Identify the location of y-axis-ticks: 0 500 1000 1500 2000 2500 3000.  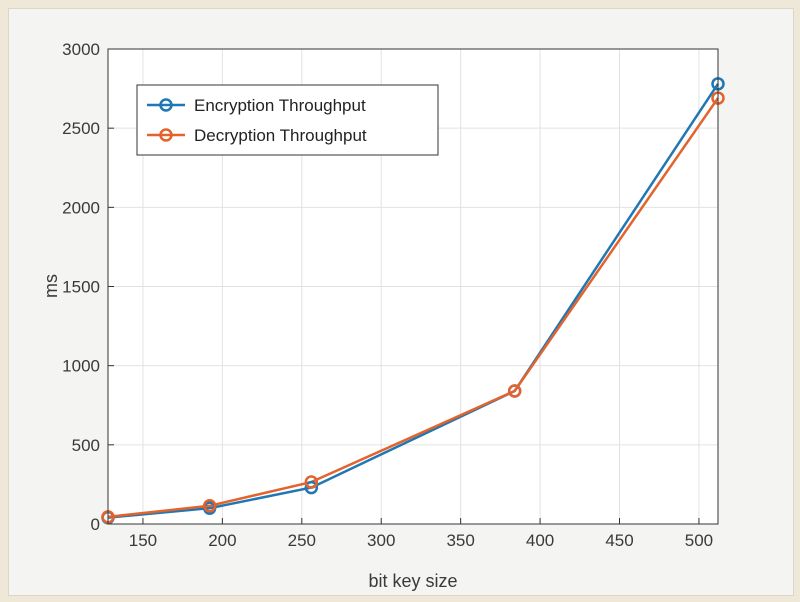
(88, 287).